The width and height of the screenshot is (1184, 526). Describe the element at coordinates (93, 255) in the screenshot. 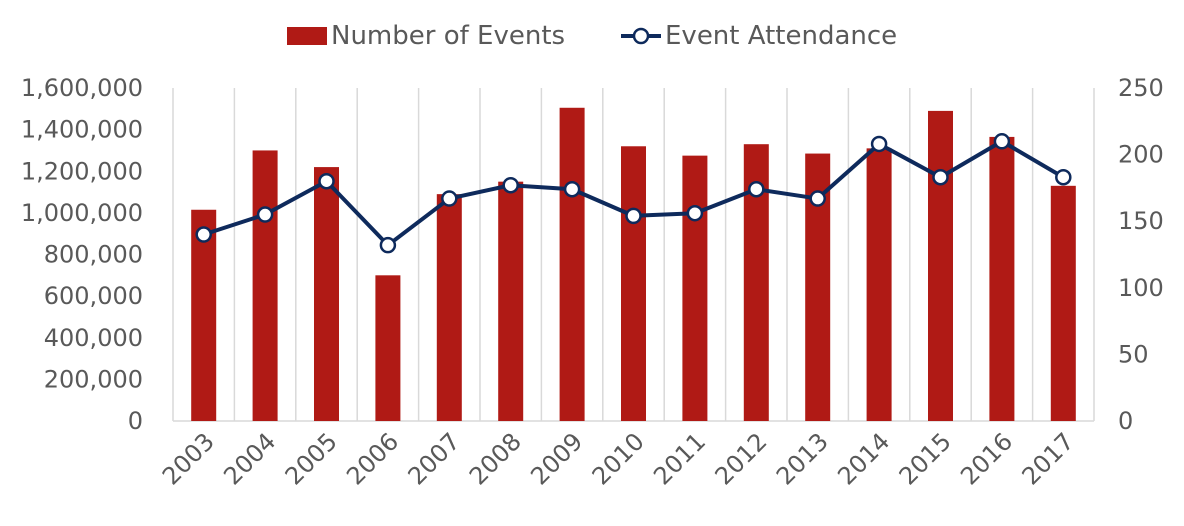

I see `left-tick-label: 800,000` at that location.